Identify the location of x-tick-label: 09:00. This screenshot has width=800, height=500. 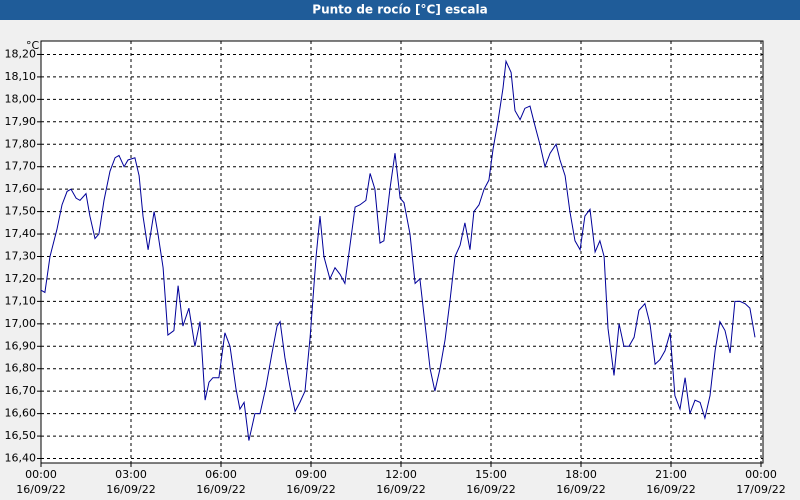
(311, 474).